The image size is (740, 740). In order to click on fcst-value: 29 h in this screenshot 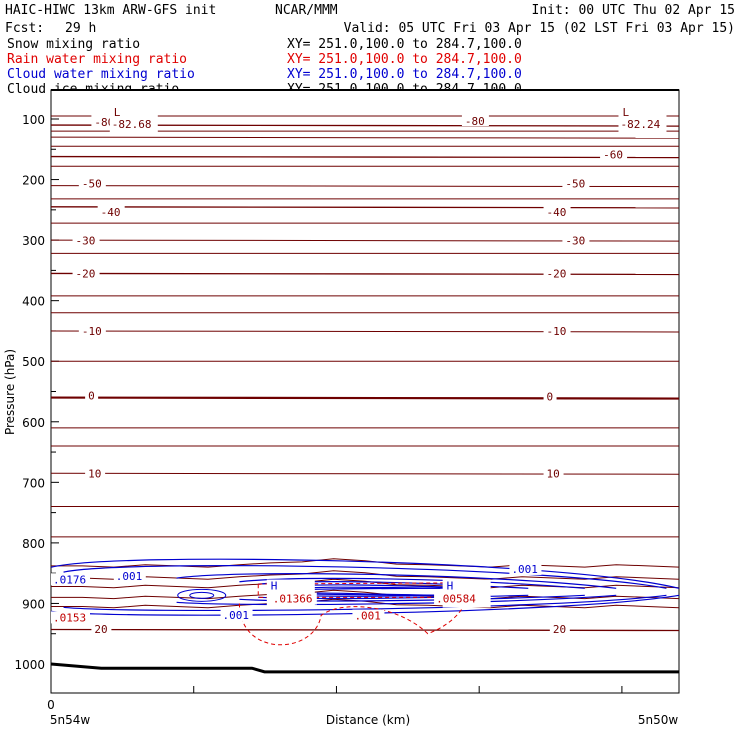, I will do `click(80, 28)`.